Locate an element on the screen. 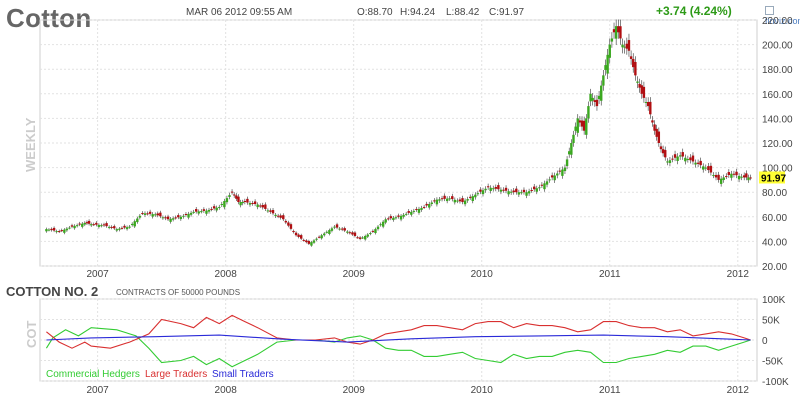  close-price: C:91.97 is located at coordinates (507, 12).